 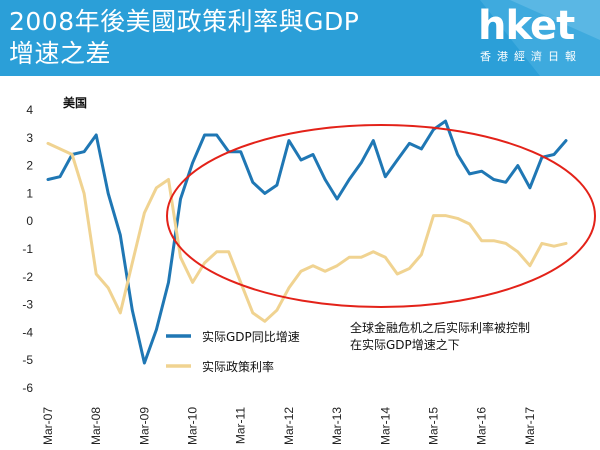 I want to click on y-tick-label: -2, so click(x=27, y=277).